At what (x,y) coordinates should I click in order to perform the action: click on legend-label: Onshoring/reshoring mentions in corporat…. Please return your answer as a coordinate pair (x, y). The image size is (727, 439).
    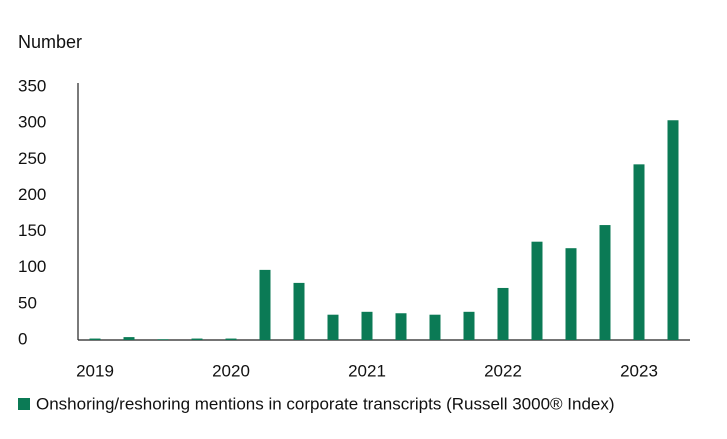
    Looking at the image, I should click on (325, 403).